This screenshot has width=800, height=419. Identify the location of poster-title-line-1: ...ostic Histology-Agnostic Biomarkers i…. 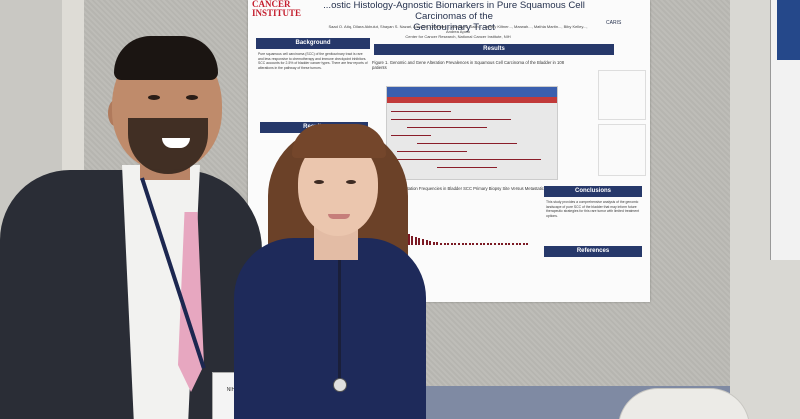
(454, 11).